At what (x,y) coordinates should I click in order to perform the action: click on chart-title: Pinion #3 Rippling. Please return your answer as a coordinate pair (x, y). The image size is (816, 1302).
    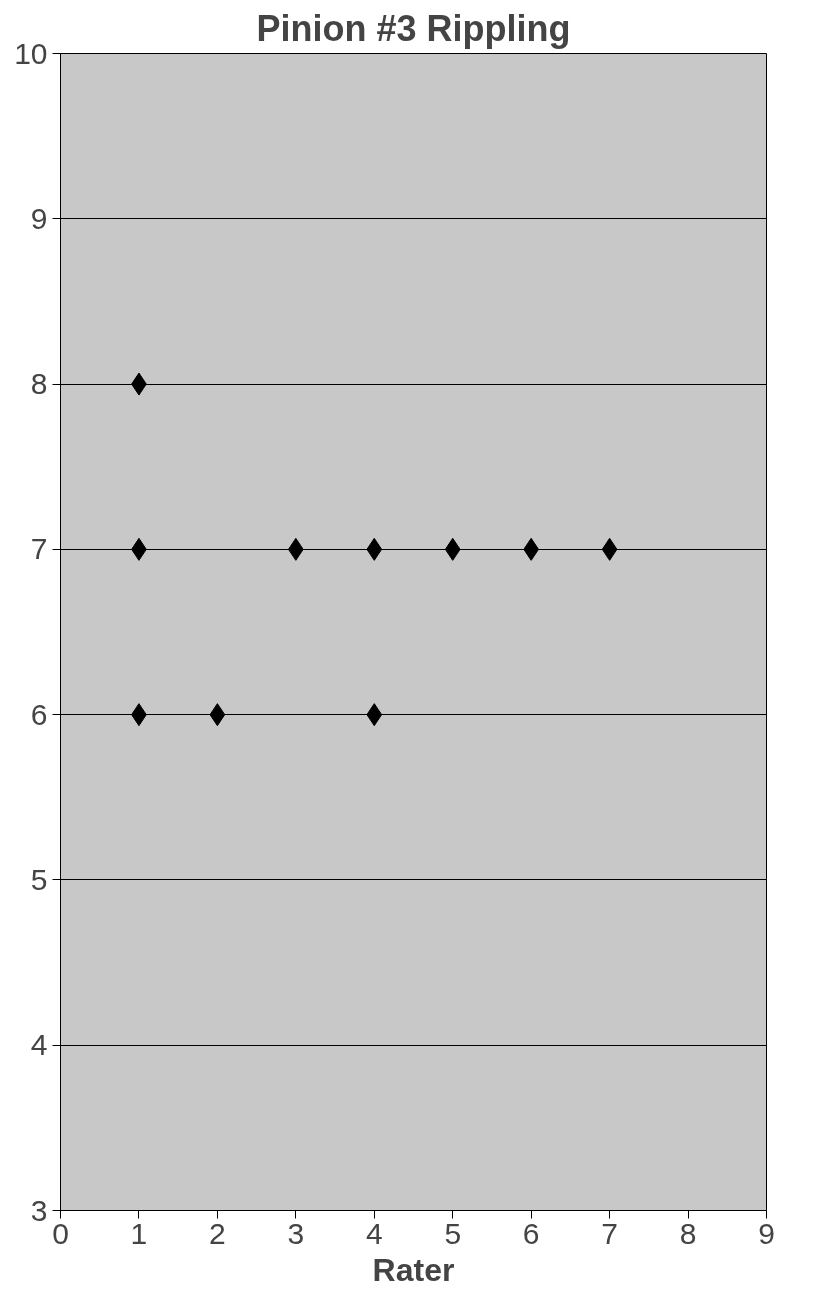
    Looking at the image, I should click on (413, 28).